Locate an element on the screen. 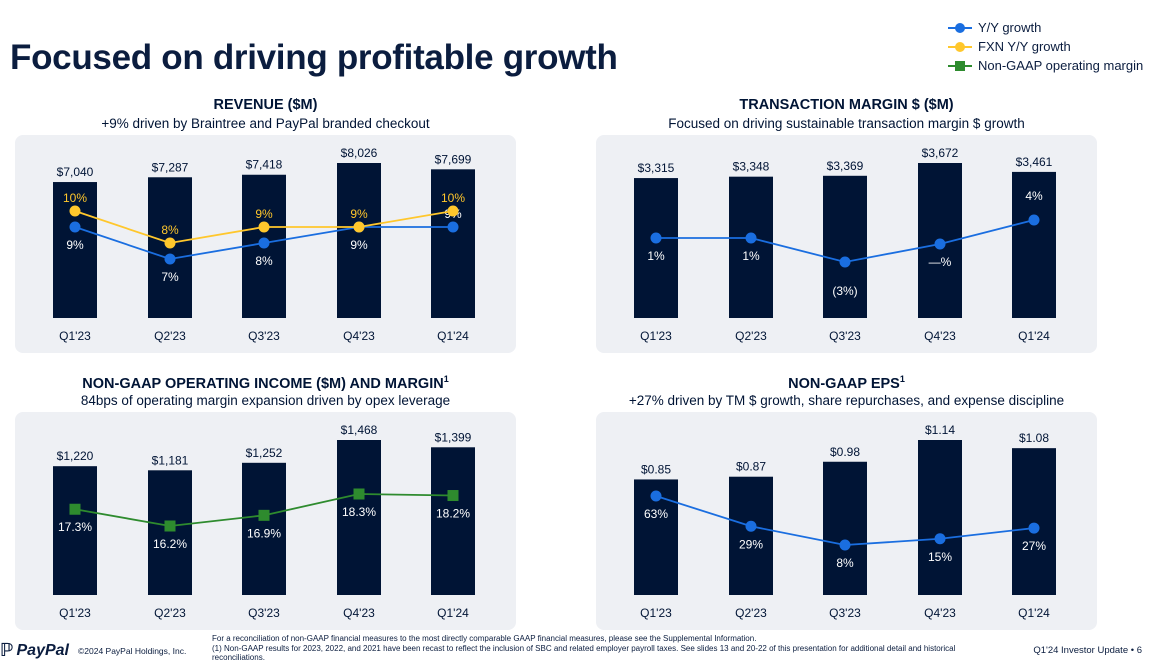  bar-value-label: $1,252 is located at coordinates (264, 453).